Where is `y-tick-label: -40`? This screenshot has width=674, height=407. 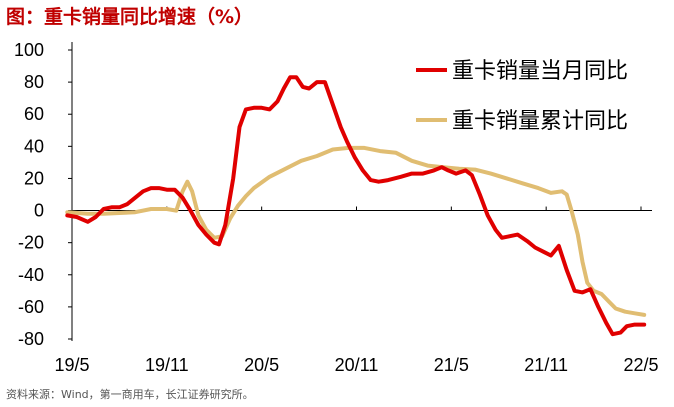 y-tick-label: -40 is located at coordinates (31, 275).